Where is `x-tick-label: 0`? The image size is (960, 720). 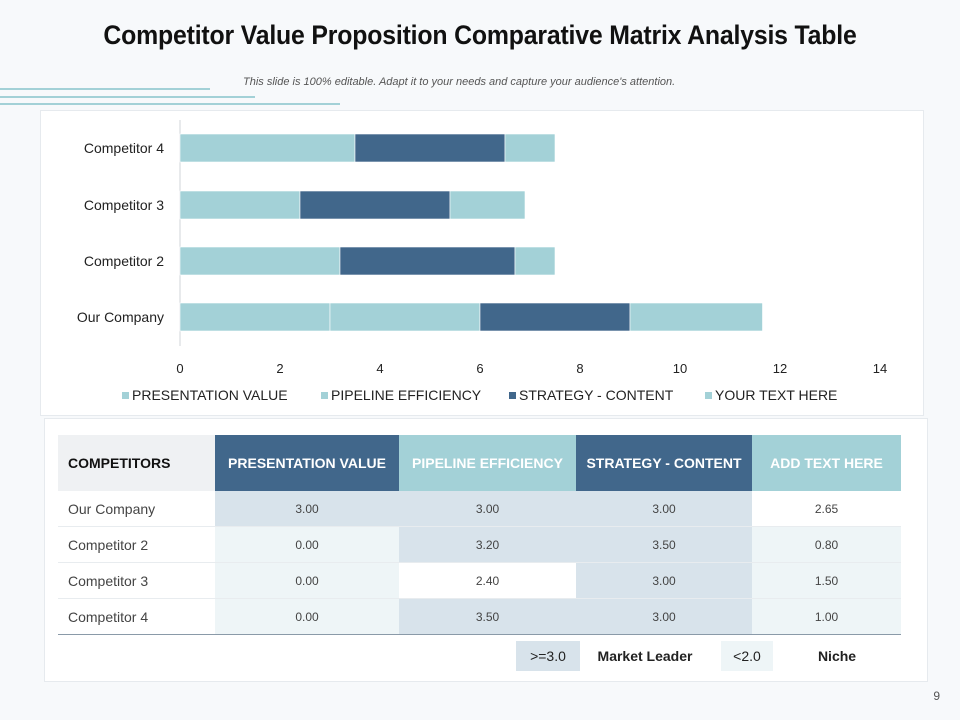
x-tick-label: 0 is located at coordinates (179, 368).